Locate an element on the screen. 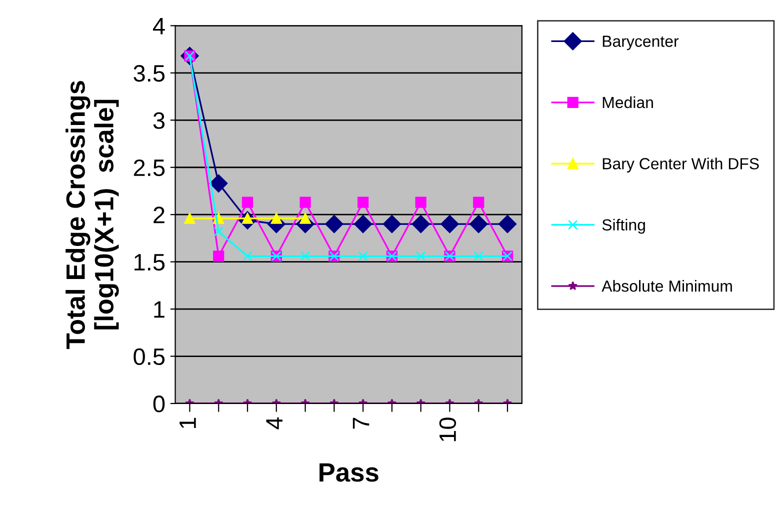 The height and width of the screenshot is (514, 779). legend-label: Sifting is located at coordinates (623, 226).